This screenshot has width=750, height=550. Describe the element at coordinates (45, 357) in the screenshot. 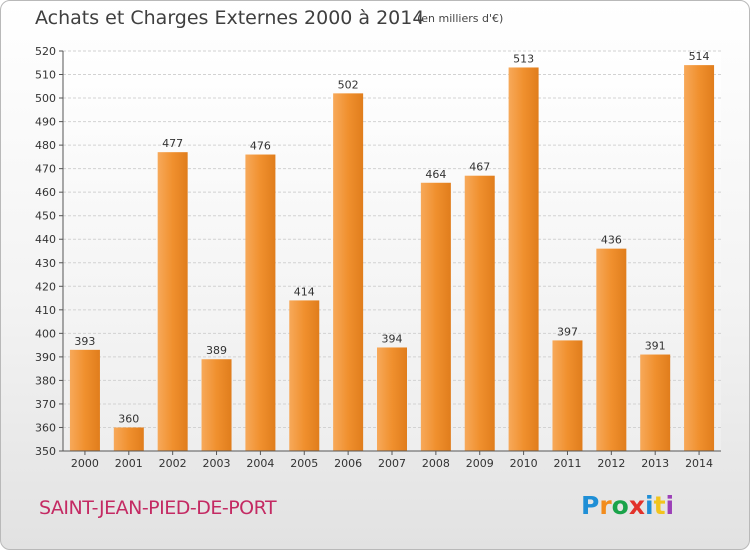

I see `y-tick-label: 390` at that location.